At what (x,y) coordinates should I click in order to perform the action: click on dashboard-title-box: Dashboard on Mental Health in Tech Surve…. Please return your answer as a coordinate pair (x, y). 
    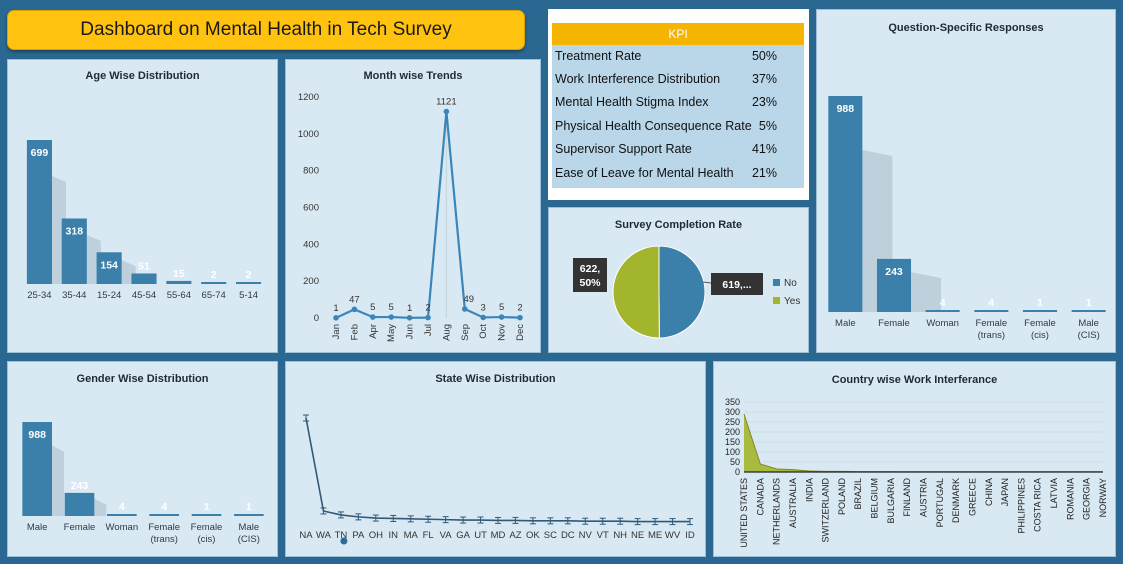
    Looking at the image, I should click on (266, 30).